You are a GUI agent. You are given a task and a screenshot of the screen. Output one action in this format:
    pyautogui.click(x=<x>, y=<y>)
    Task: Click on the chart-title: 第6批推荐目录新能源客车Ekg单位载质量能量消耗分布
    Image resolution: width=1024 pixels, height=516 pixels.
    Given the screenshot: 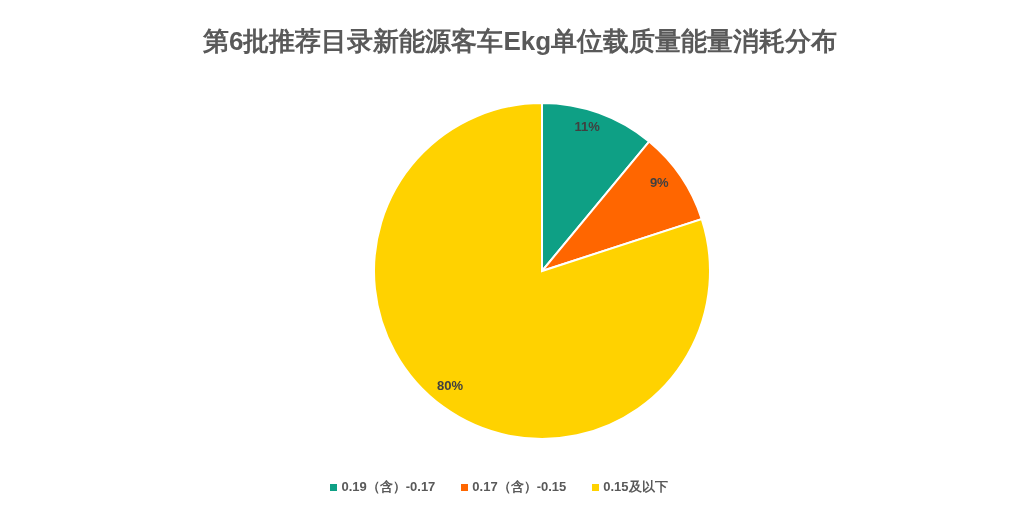 What is the action you would take?
    pyautogui.click(x=520, y=41)
    